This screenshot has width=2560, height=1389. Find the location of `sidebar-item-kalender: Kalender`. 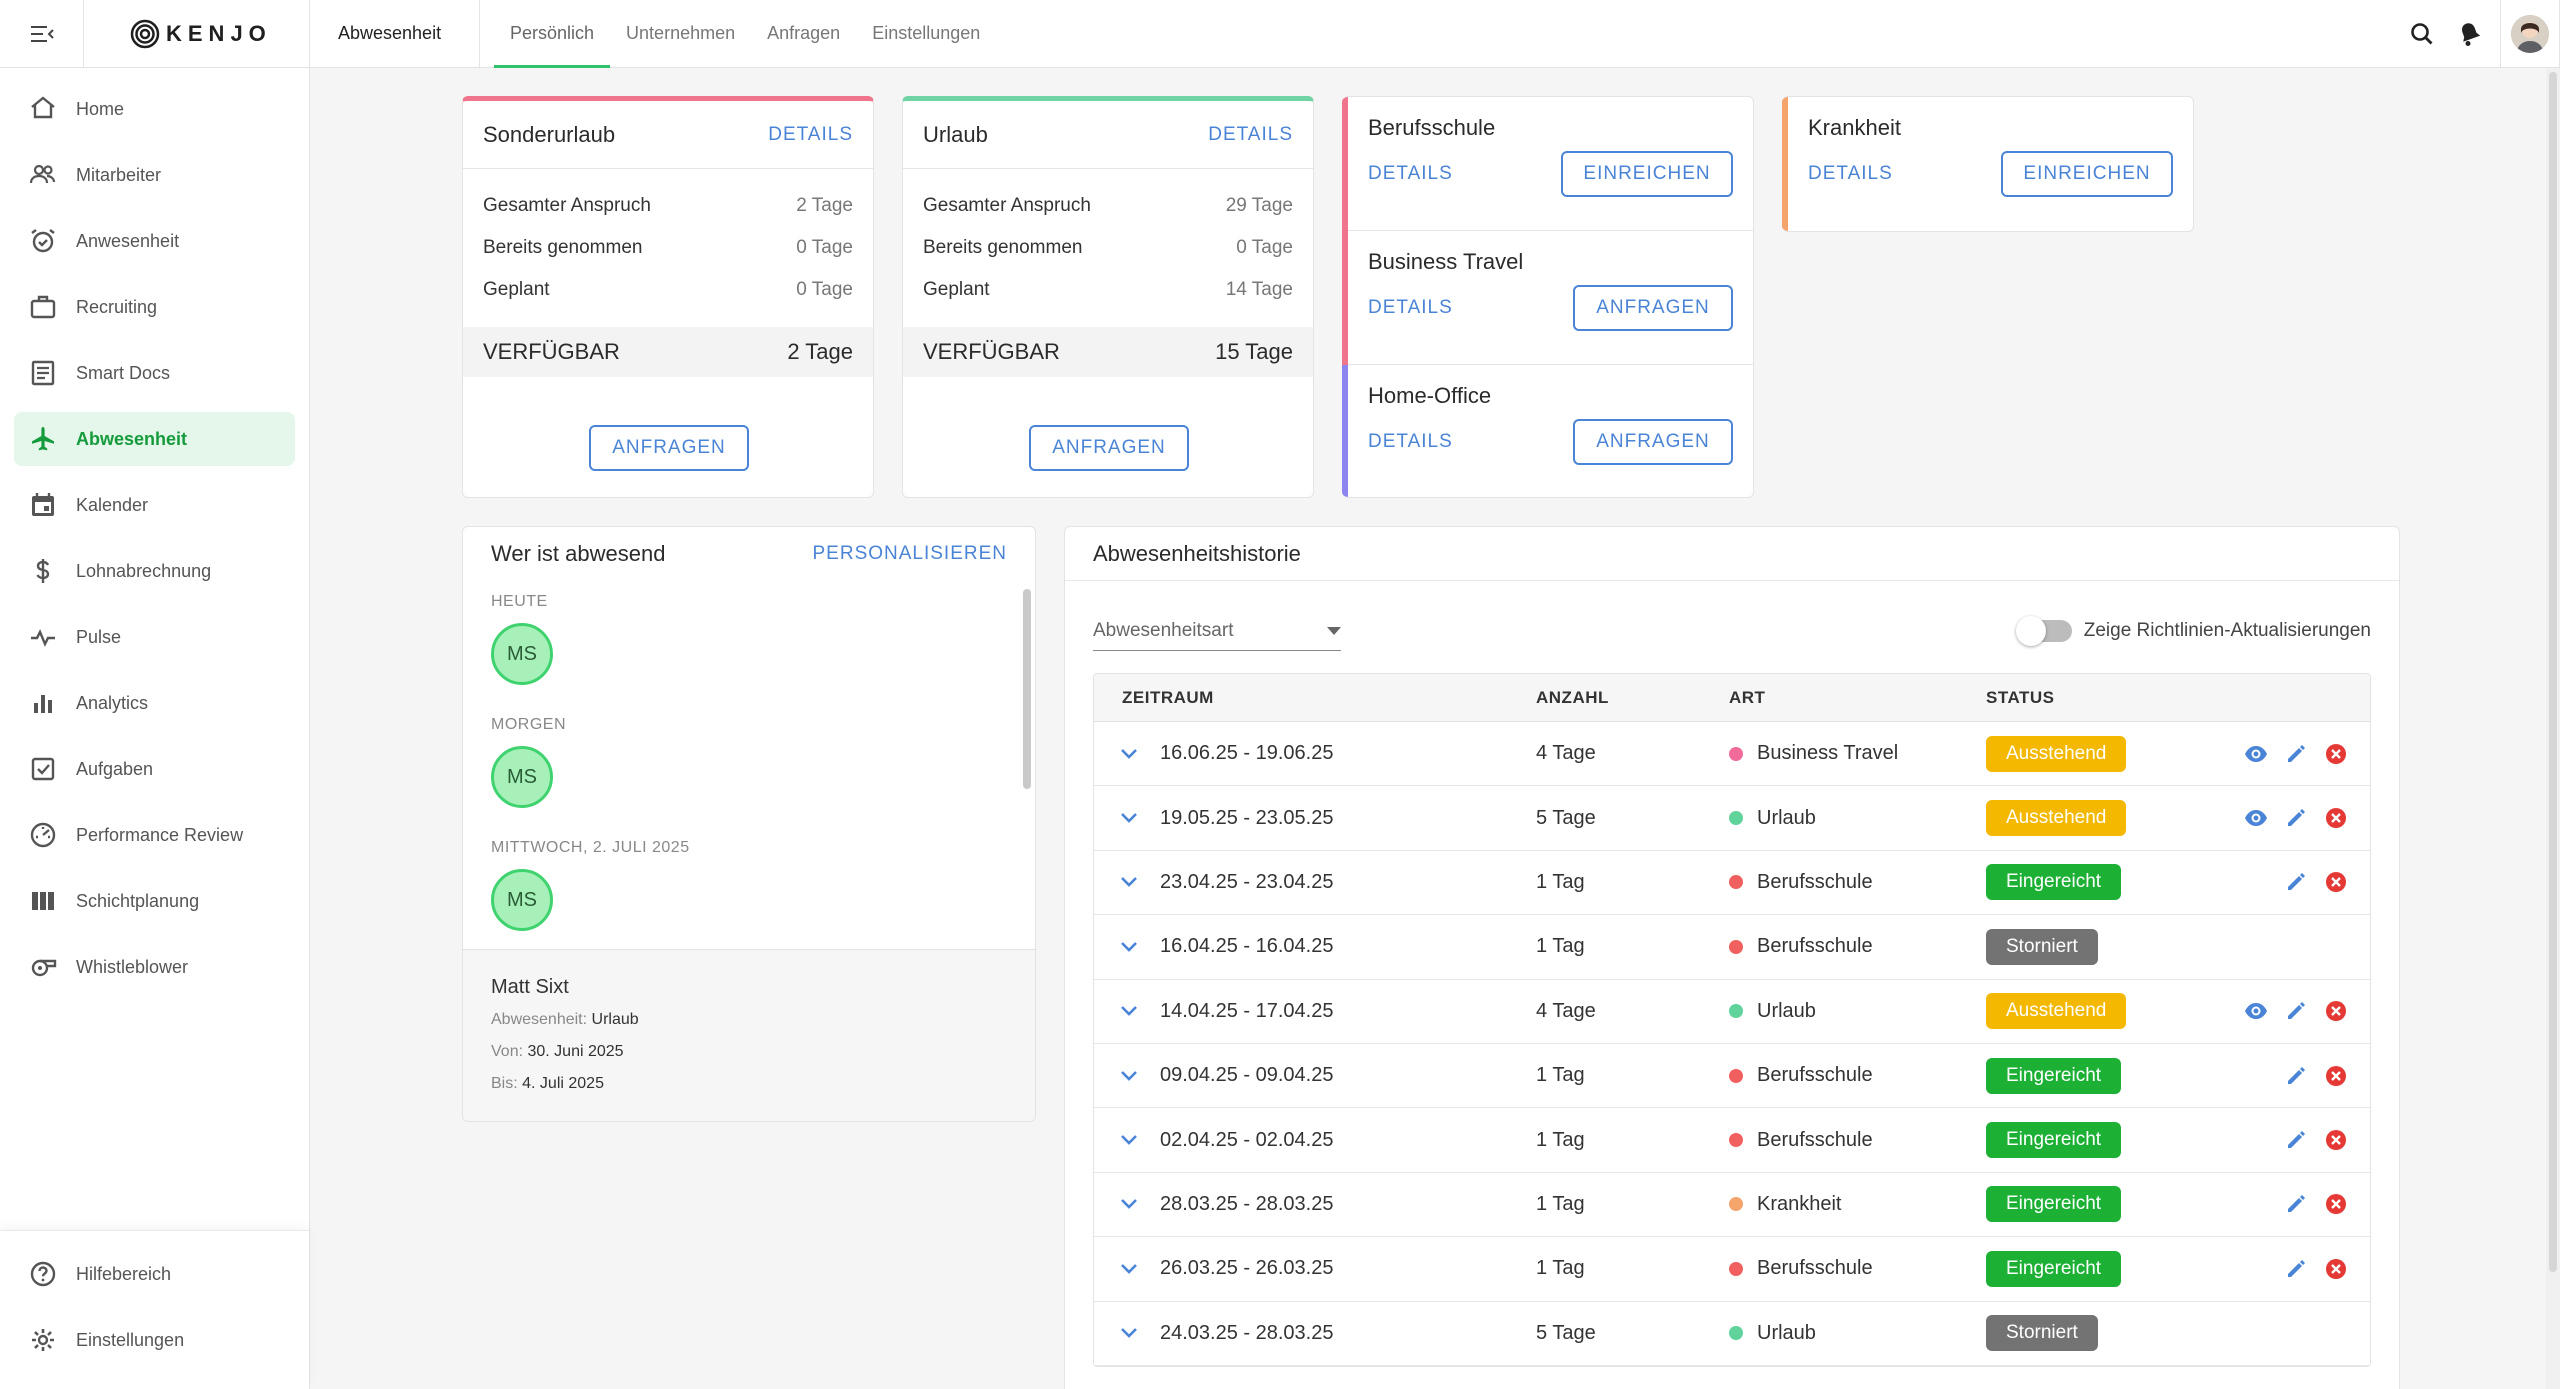

sidebar-item-kalender: Kalender is located at coordinates (154, 505).